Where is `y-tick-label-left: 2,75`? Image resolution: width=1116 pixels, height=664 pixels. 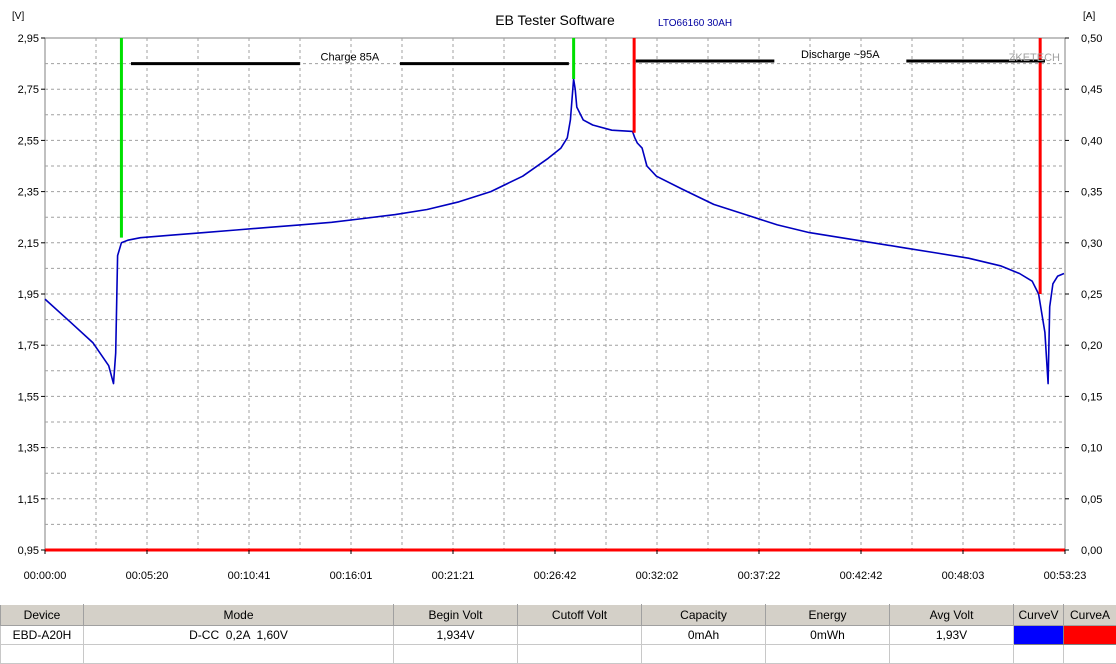
y-tick-label-left: 2,75 is located at coordinates (28, 90).